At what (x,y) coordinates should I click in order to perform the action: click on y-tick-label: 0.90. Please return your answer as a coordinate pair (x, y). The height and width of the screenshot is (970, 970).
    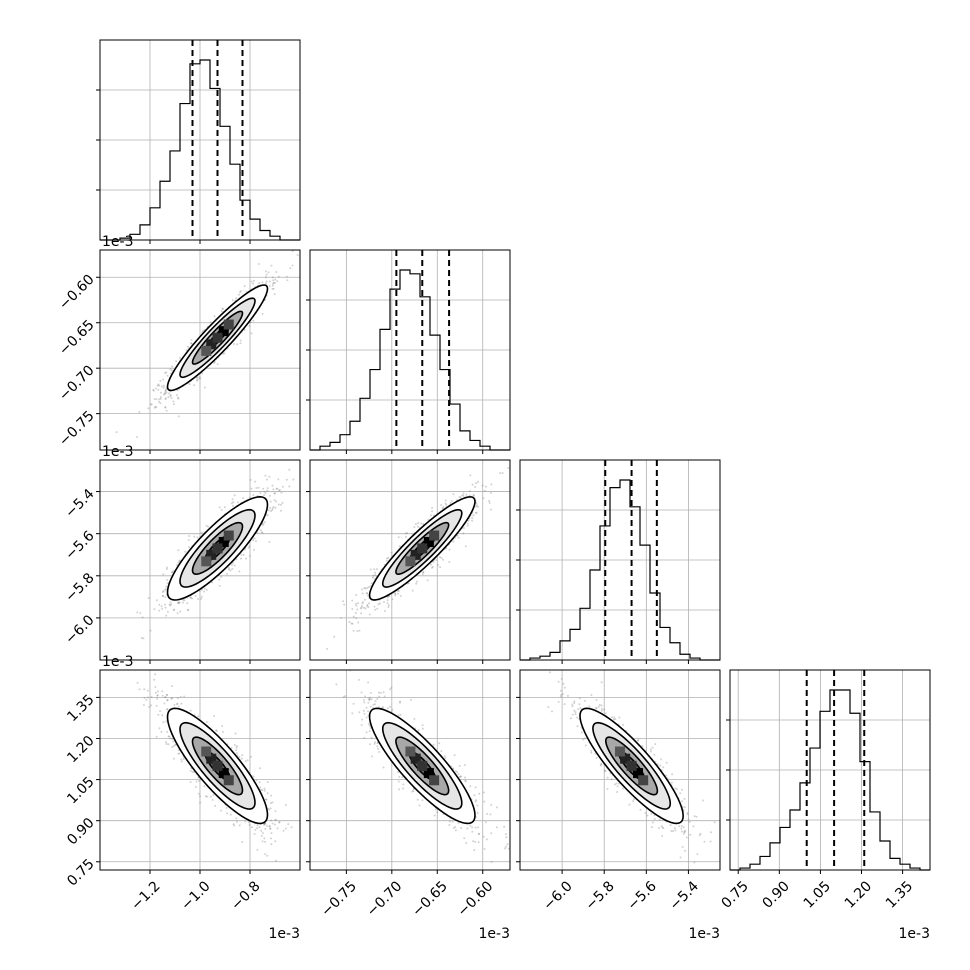
    Looking at the image, I should click on (80, 831).